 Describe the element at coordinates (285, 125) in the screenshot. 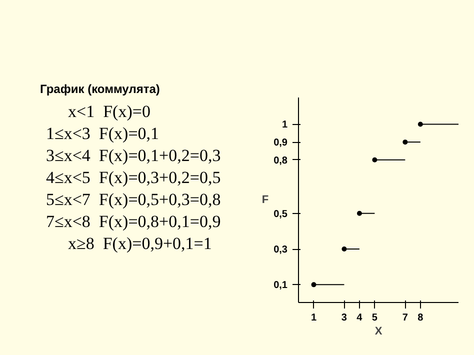

I see `y-tick-label: 1` at that location.